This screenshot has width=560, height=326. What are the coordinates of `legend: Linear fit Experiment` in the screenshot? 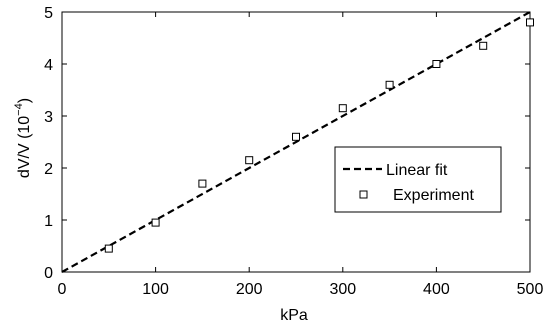 It's located at (418, 179).